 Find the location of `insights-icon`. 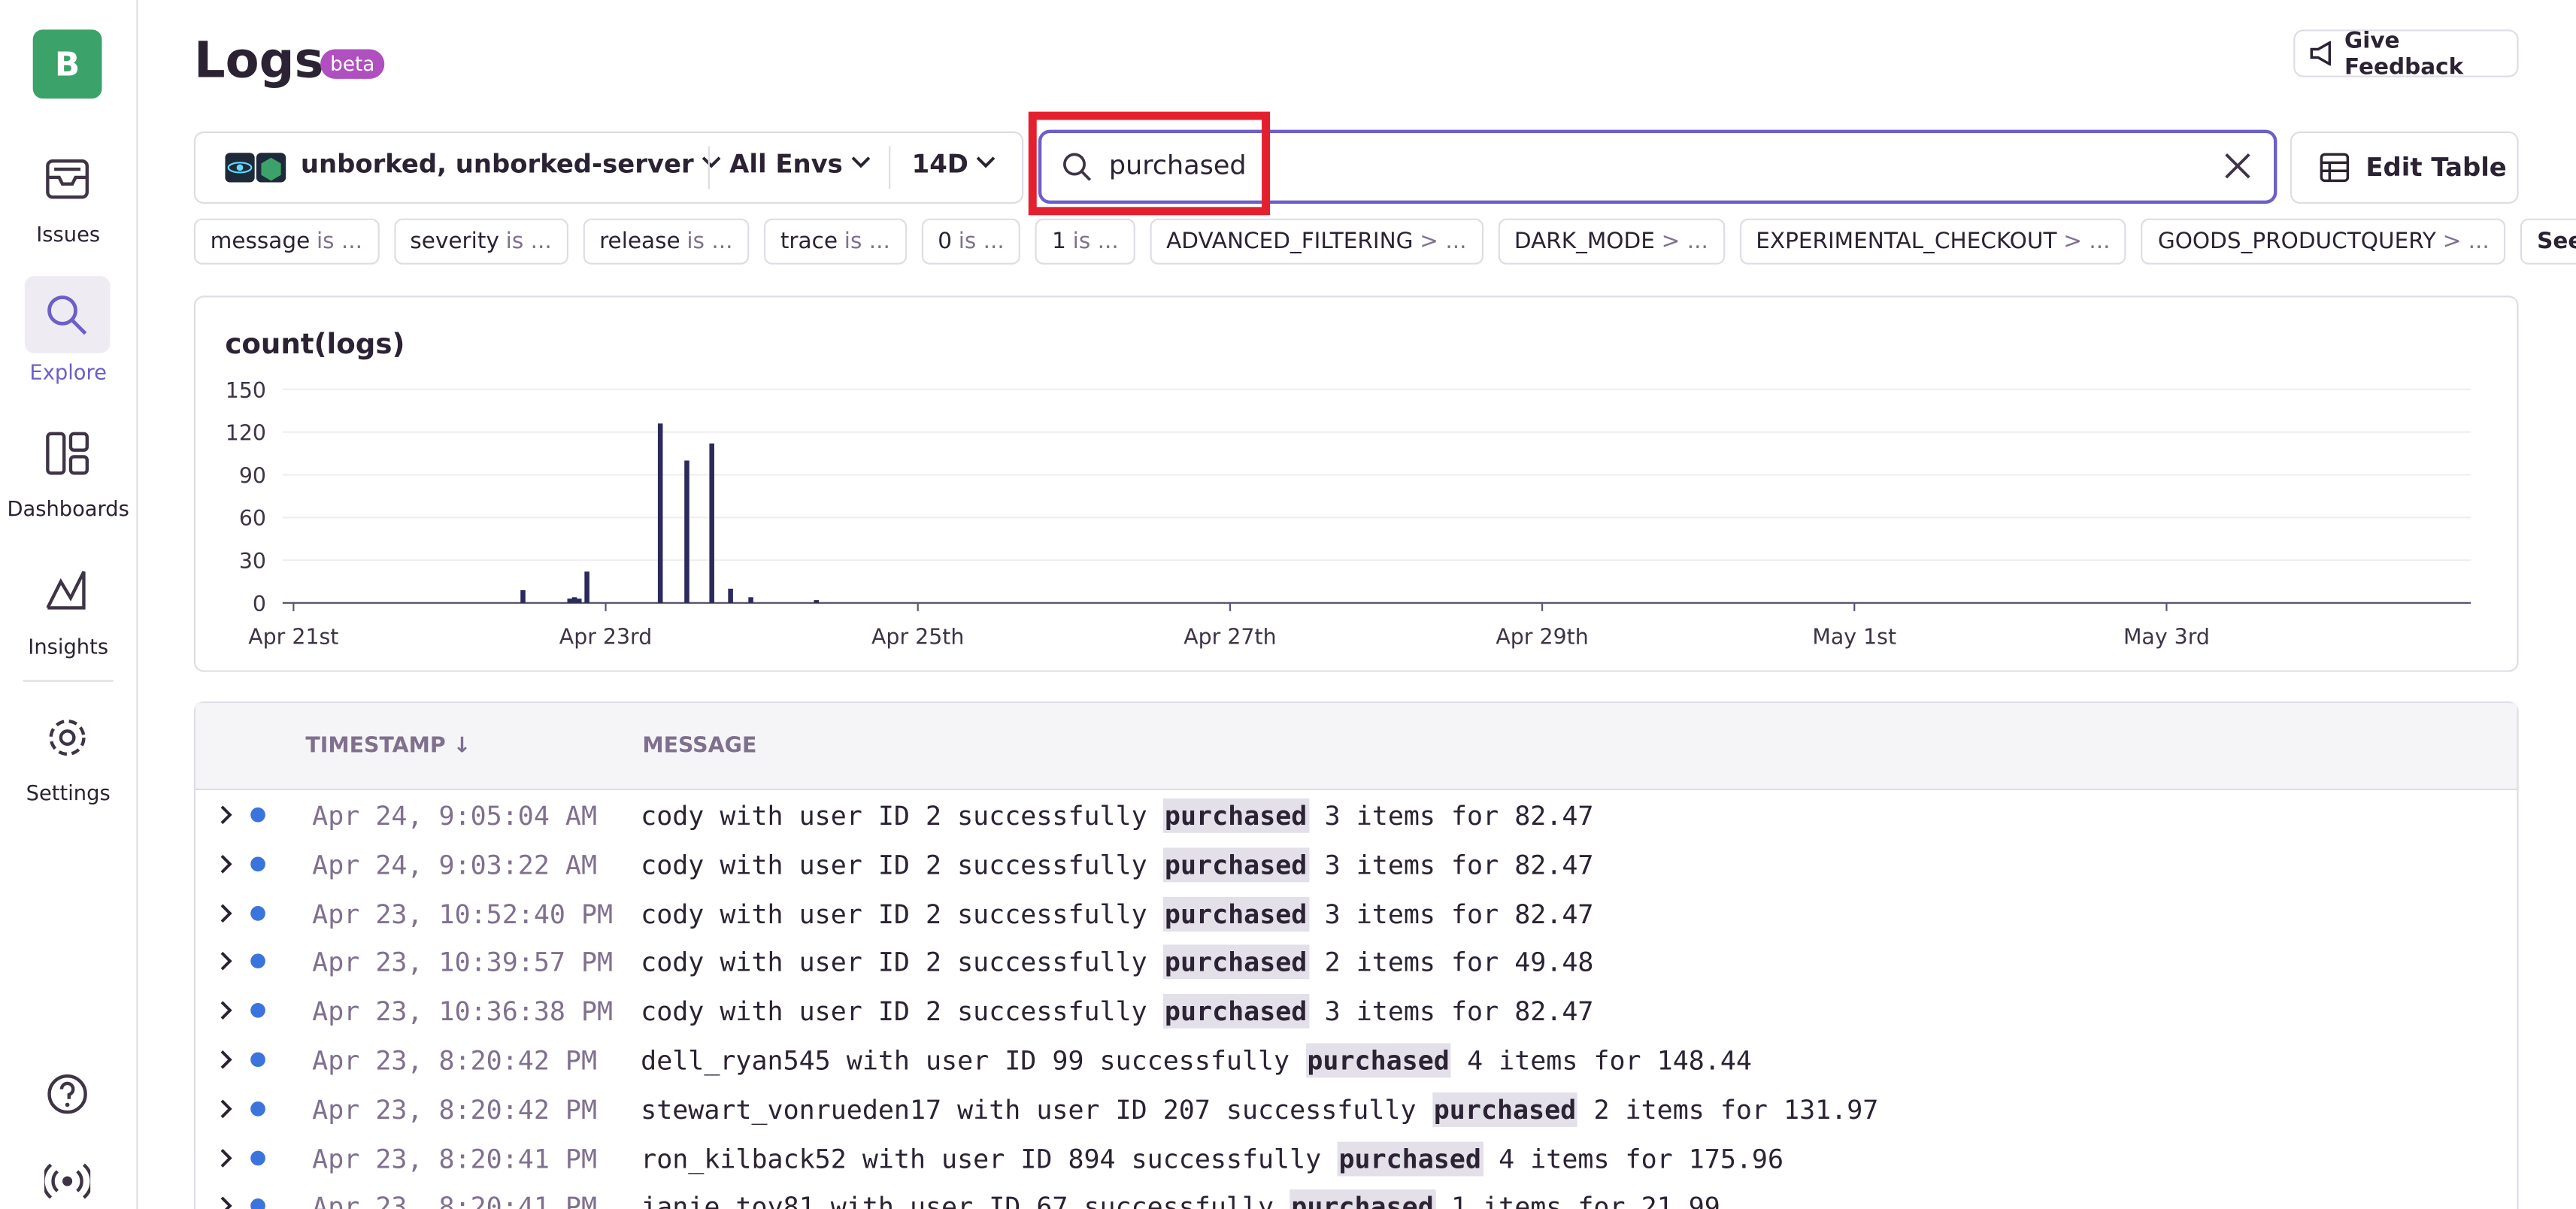

insights-icon is located at coordinates (66, 590).